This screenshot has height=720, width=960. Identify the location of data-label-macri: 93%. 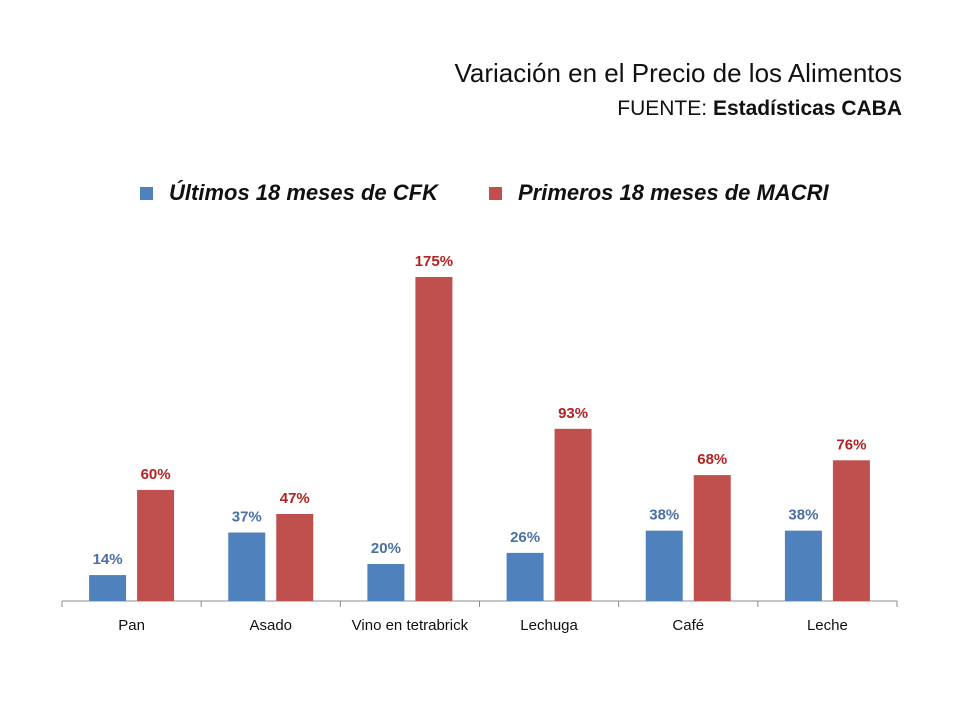
(573, 413).